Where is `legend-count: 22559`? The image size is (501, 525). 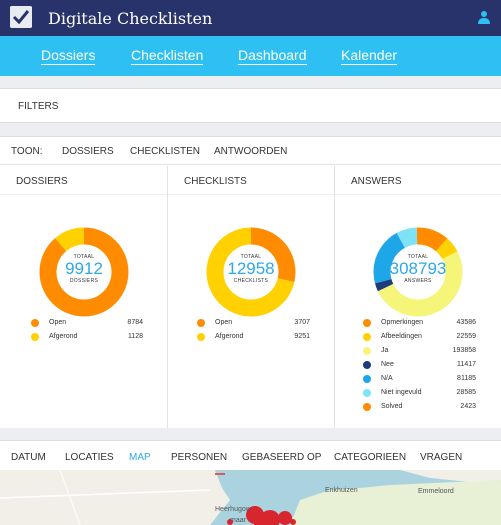
legend-count: 22559 is located at coordinates (466, 336).